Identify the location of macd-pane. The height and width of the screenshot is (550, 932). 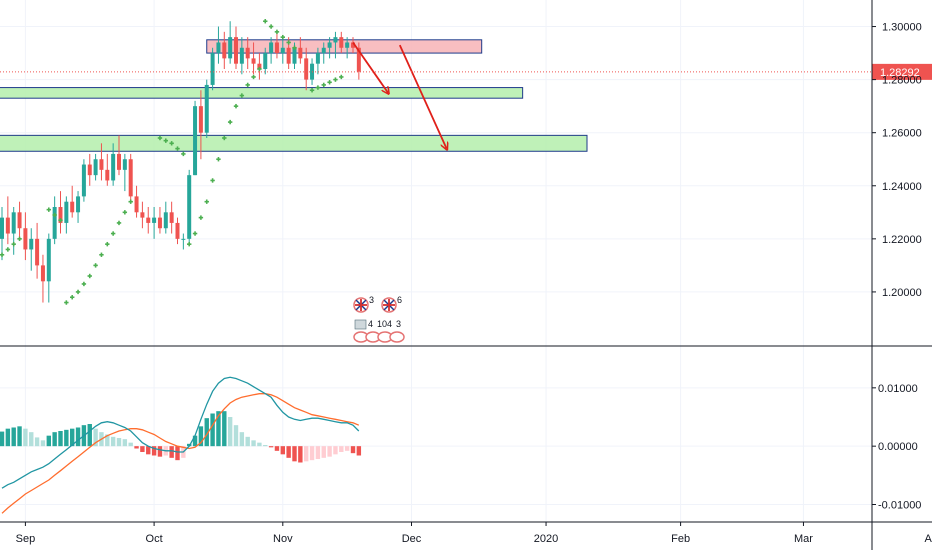
(181, 445).